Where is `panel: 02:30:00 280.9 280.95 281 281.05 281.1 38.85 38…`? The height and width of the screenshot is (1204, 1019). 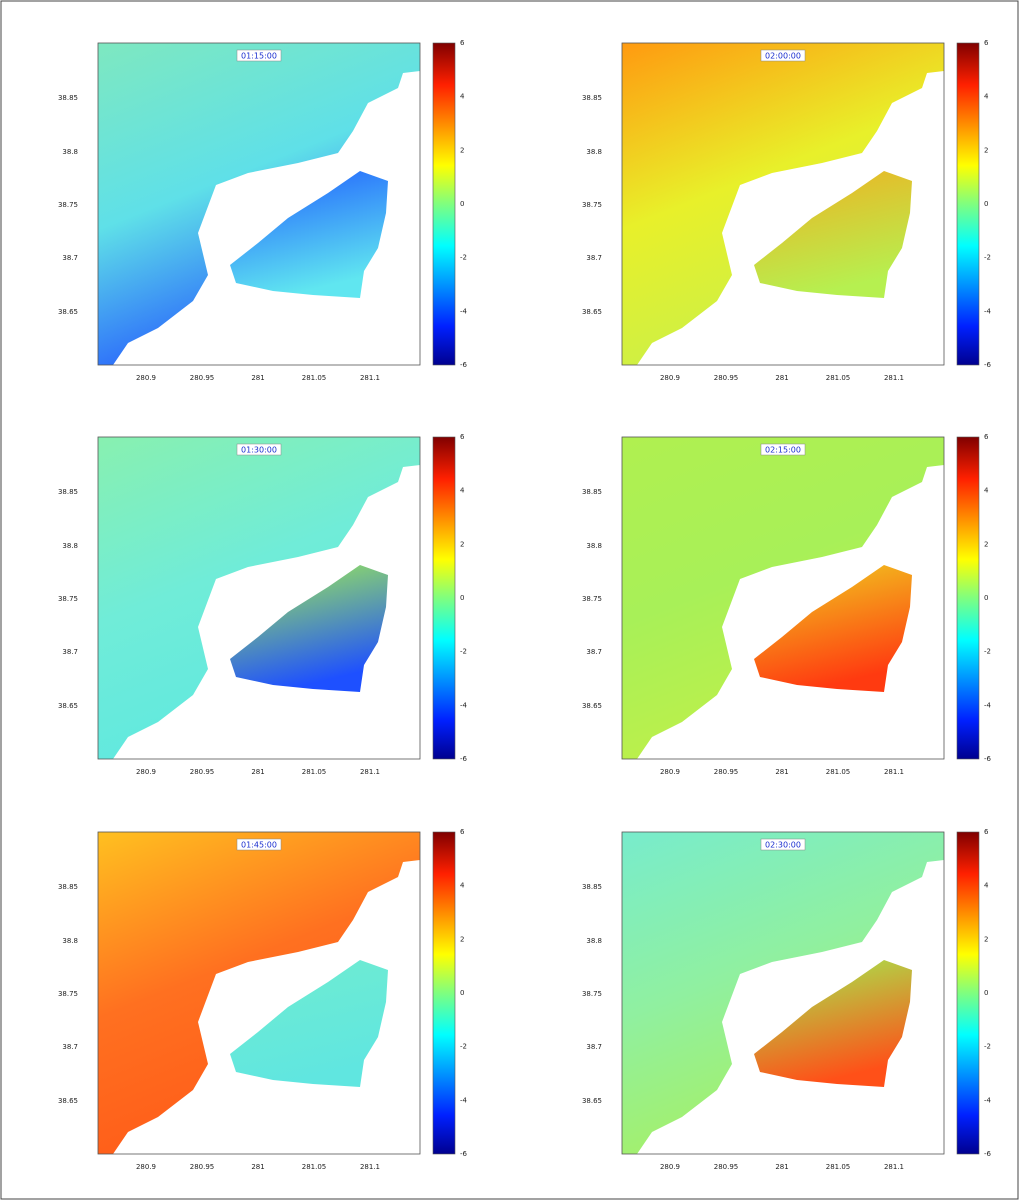 panel: 02:30:00 280.9 280.95 281 281.05 281.1 38.85 38… is located at coordinates (787, 999).